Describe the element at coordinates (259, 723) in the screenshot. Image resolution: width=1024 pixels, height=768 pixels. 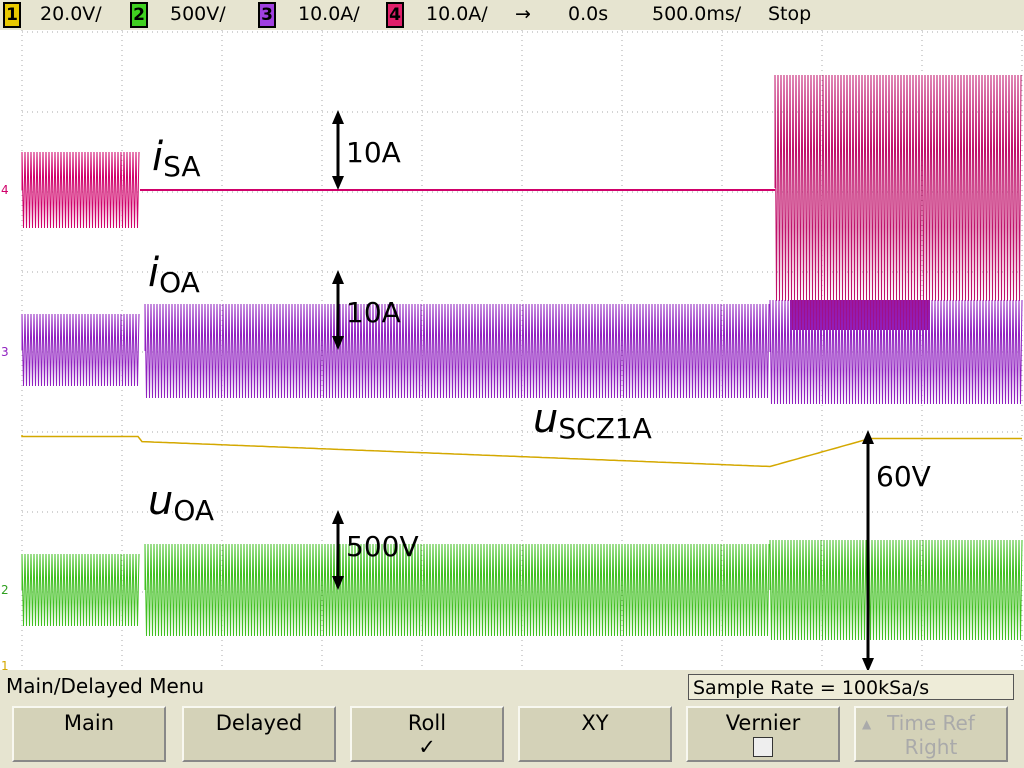
I see `softkey-label: Delayed` at that location.